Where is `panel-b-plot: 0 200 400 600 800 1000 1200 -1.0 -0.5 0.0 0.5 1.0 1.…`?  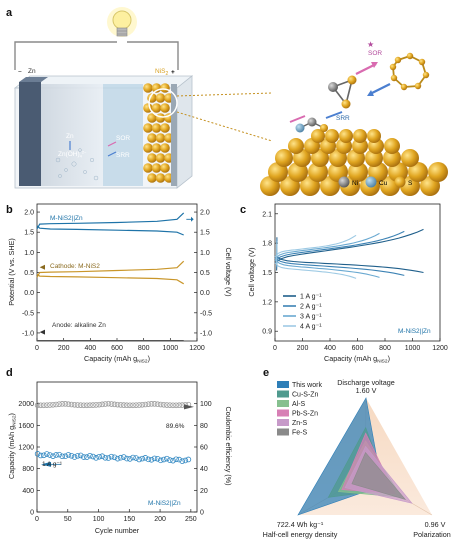 panel-b-plot: 0 200 400 600 800 1000 1200 -1.0 -0.5 0.0 0.5 1.0 1.… is located at coordinates (117, 281).